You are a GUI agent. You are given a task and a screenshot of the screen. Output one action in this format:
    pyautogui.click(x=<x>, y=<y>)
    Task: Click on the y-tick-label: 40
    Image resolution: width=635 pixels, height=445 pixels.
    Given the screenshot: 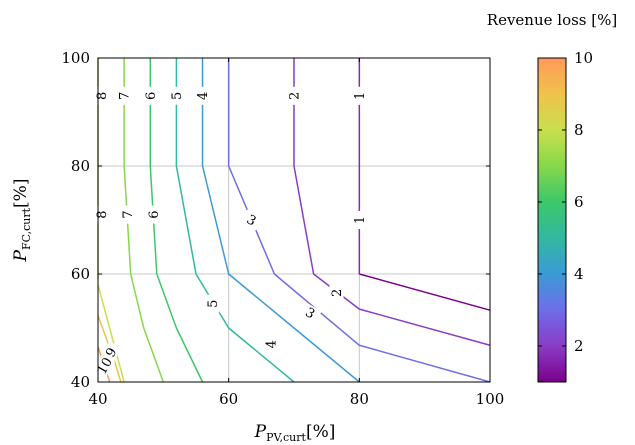 What is the action you would take?
    pyautogui.click(x=80, y=382)
    